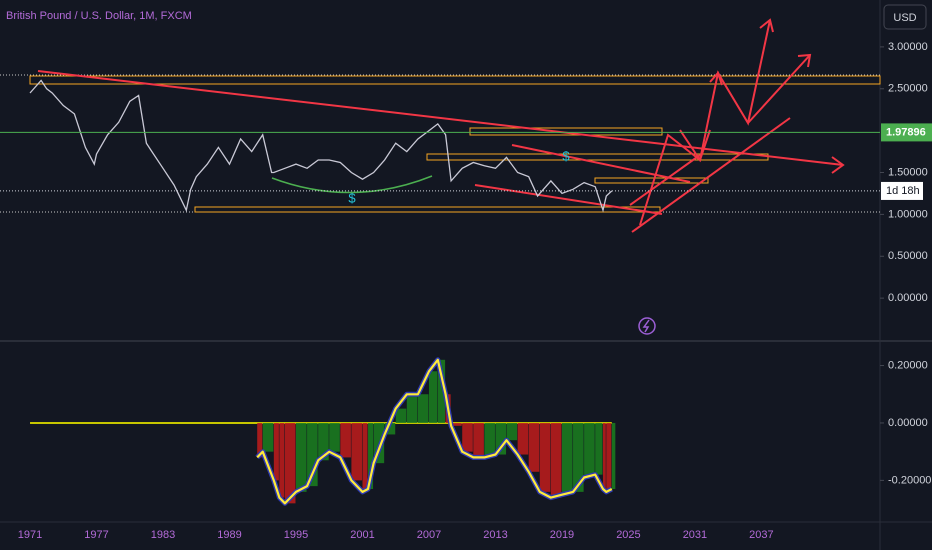 This screenshot has height=550, width=932. Describe the element at coordinates (761, 535) in the screenshot. I see `x-tick-label: 2037` at that location.